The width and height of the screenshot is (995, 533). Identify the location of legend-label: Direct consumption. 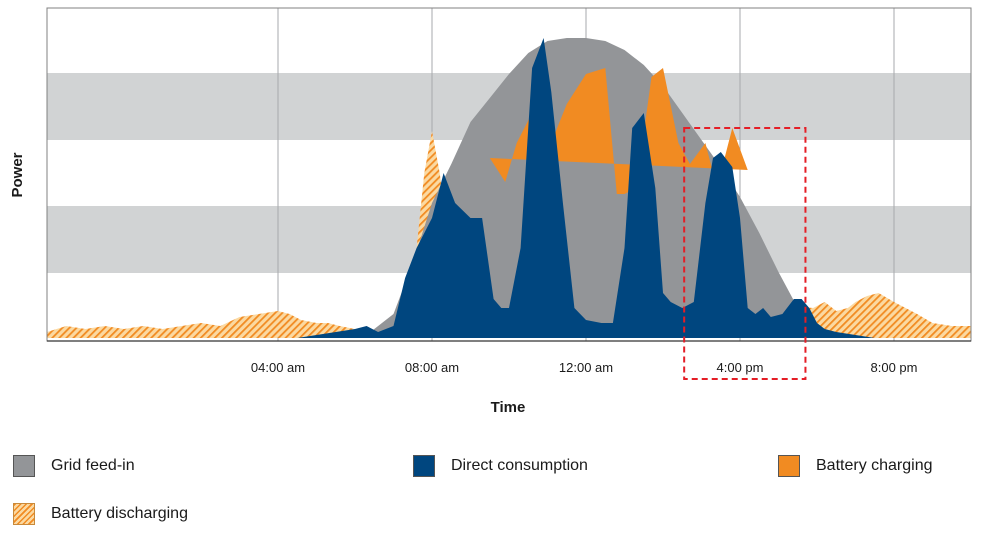
(519, 465).